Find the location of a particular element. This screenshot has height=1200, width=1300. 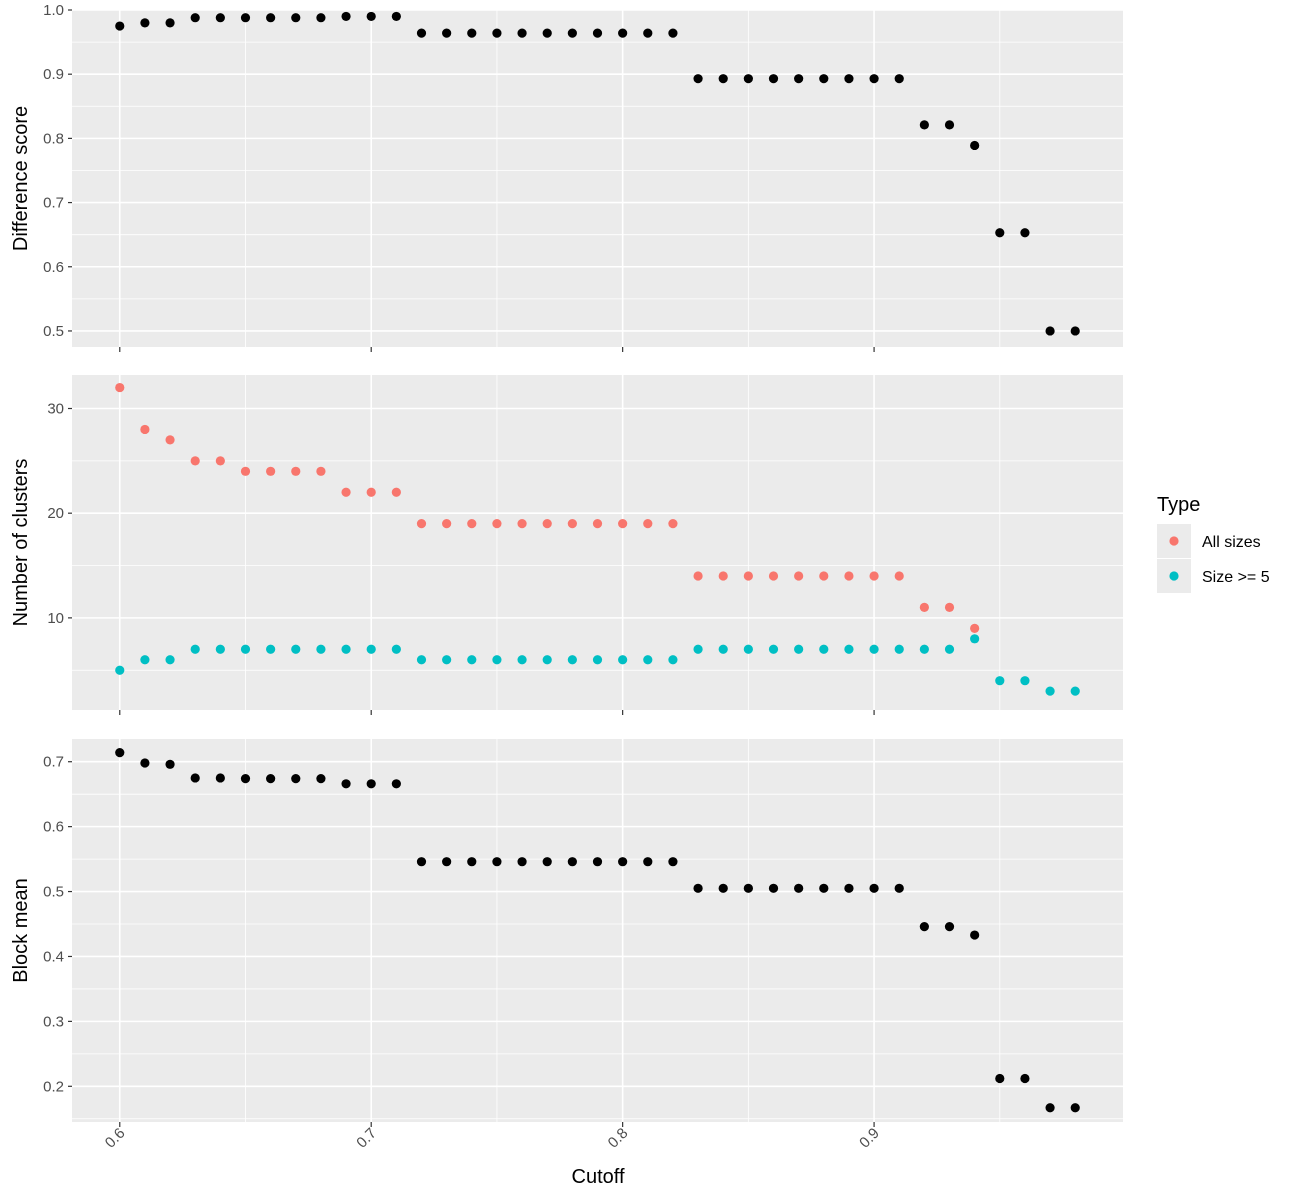

legend: Type All sizes Size >= 5 is located at coordinates (1213, 543).